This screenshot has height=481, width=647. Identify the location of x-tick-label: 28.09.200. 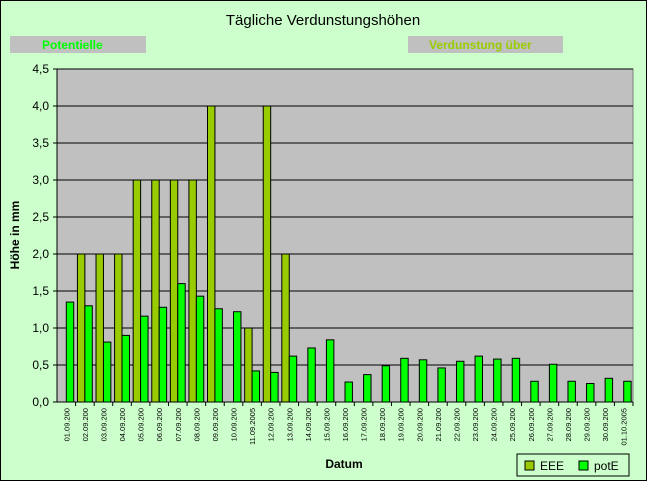
(568, 424).